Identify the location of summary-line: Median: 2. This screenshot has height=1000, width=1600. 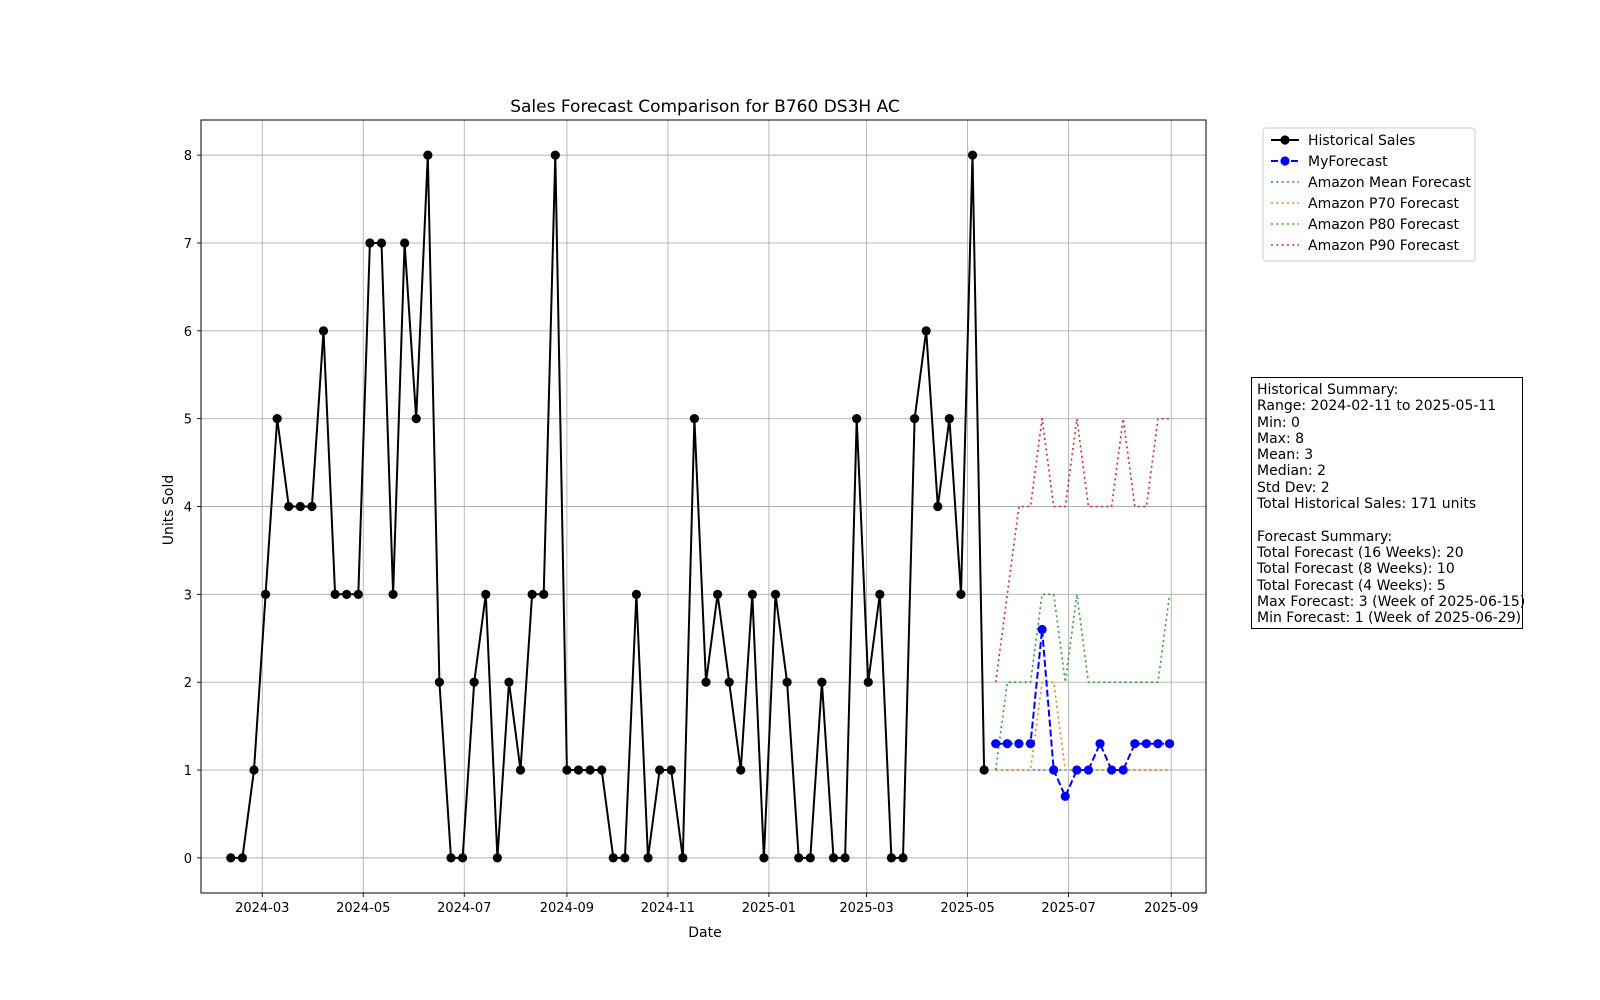
(1291, 471).